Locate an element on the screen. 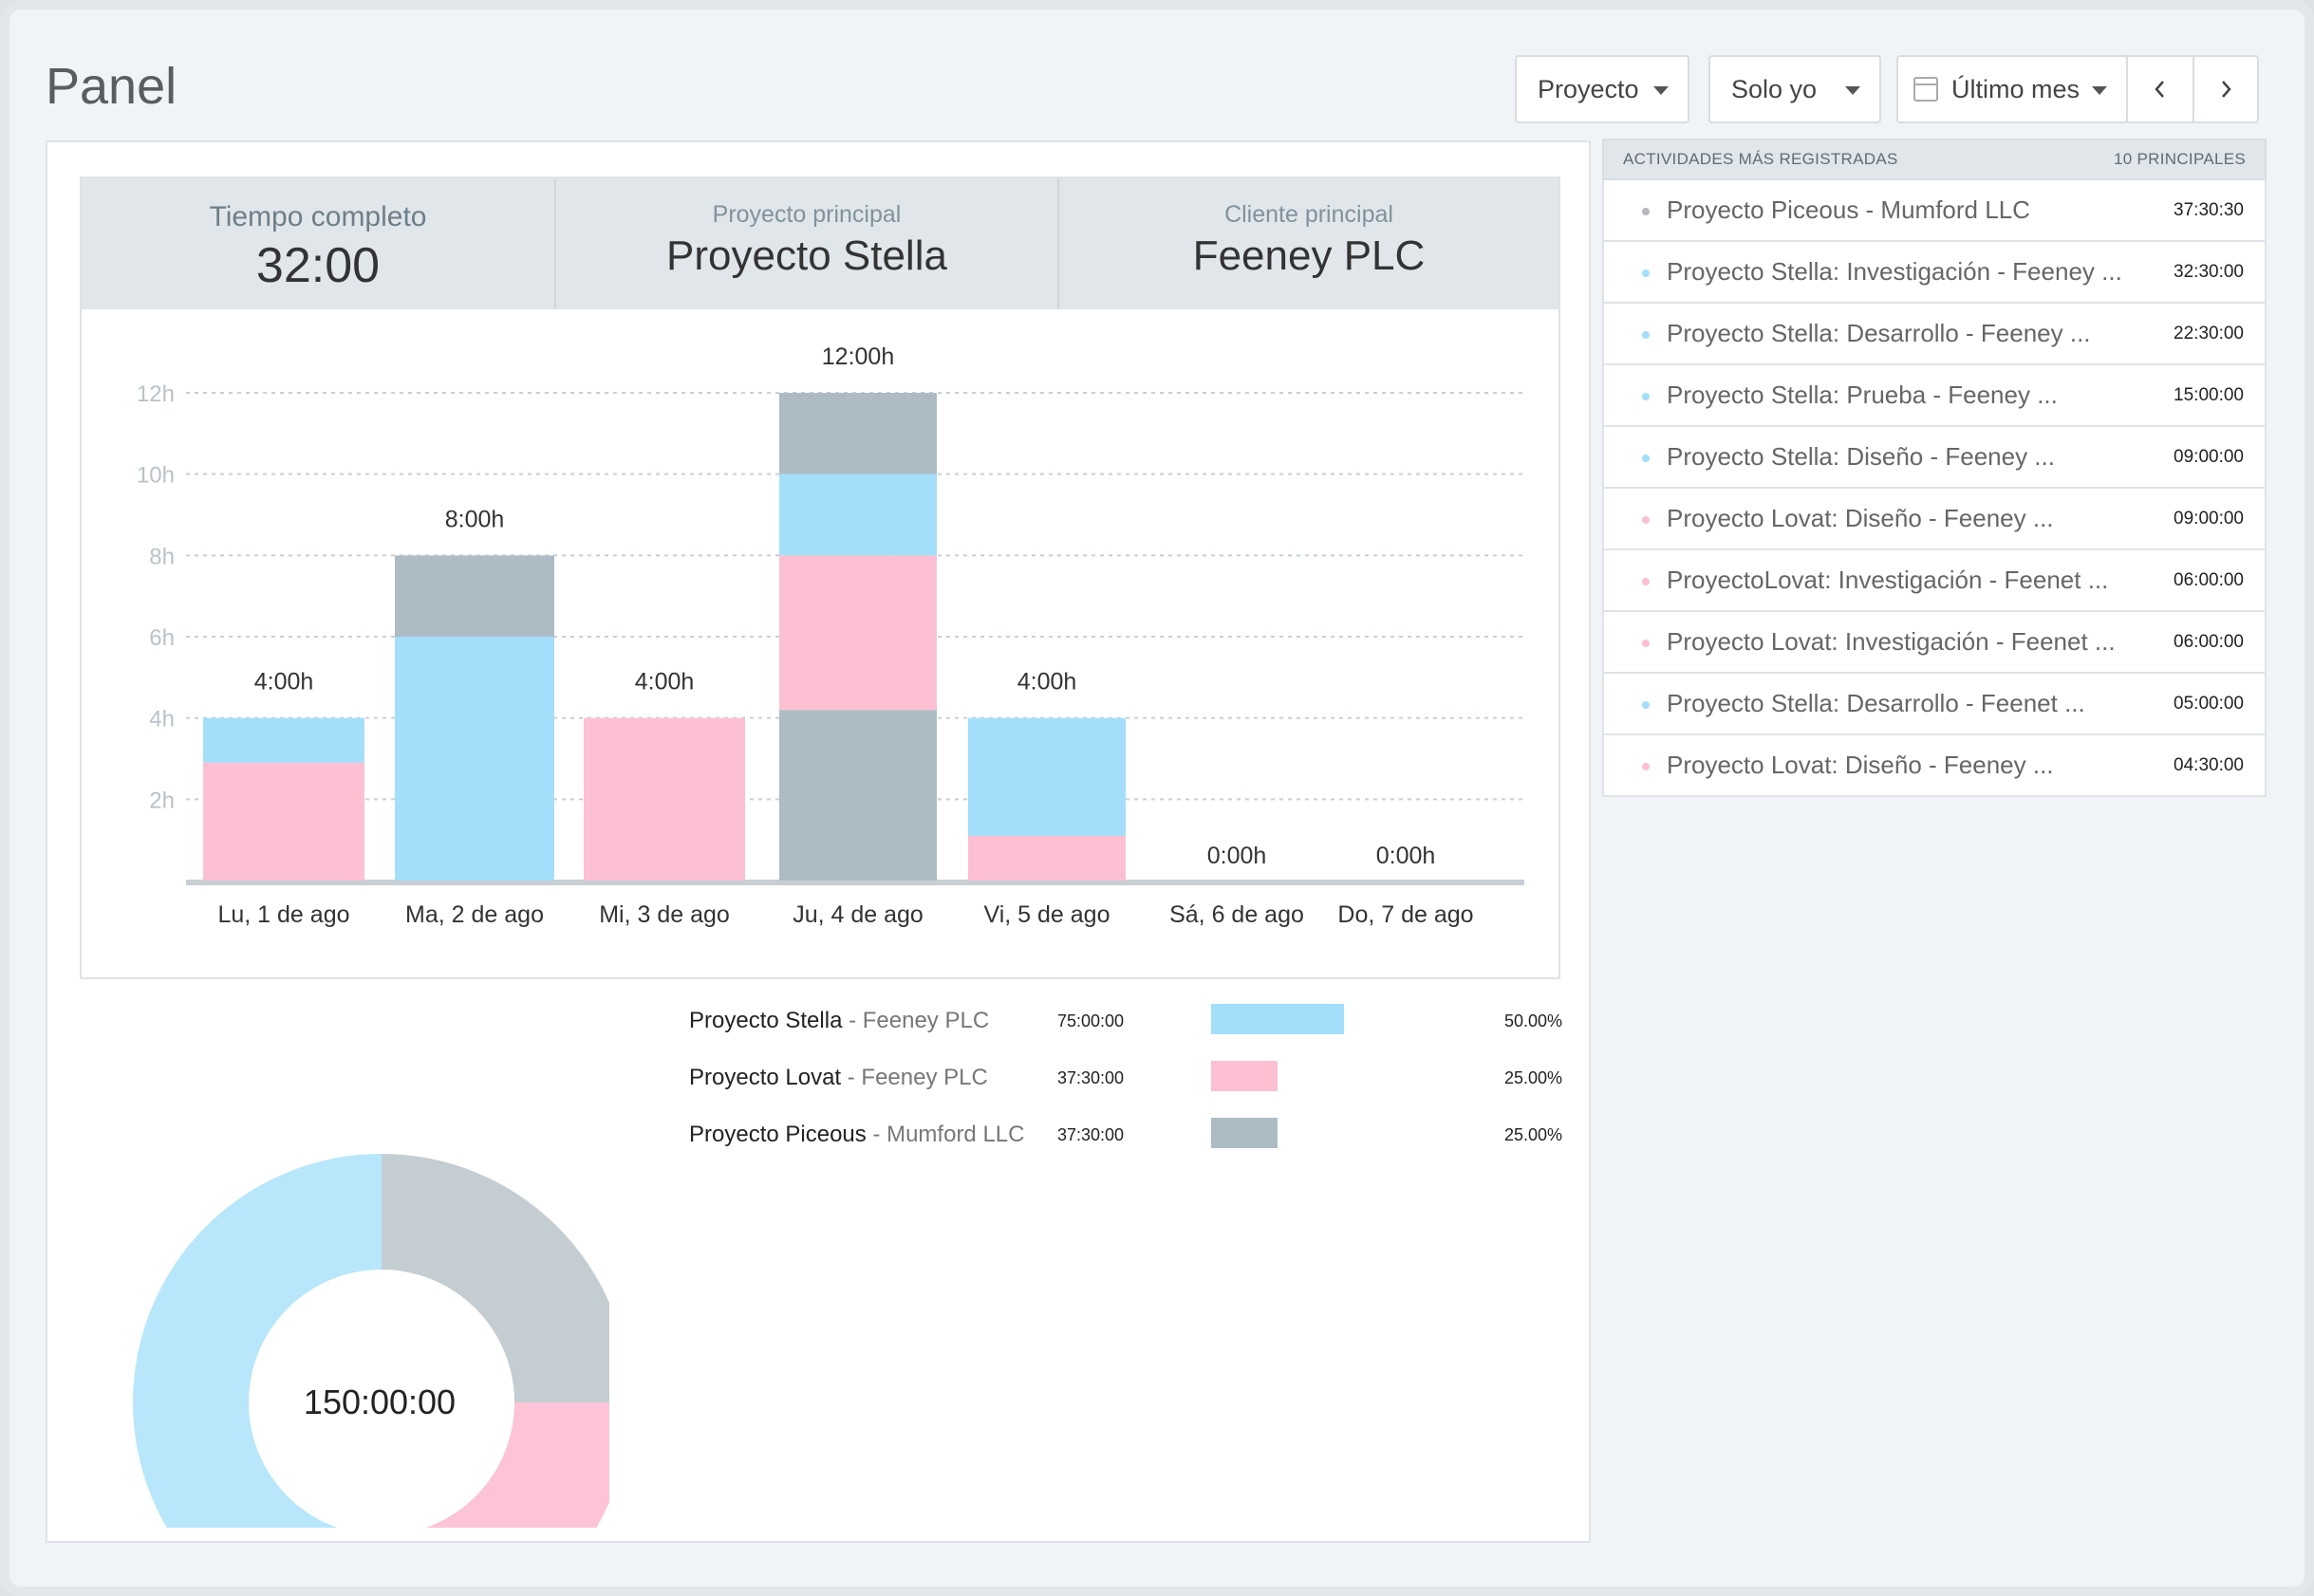 The image size is (2314, 1596). prev-period-button is located at coordinates (2160, 89).